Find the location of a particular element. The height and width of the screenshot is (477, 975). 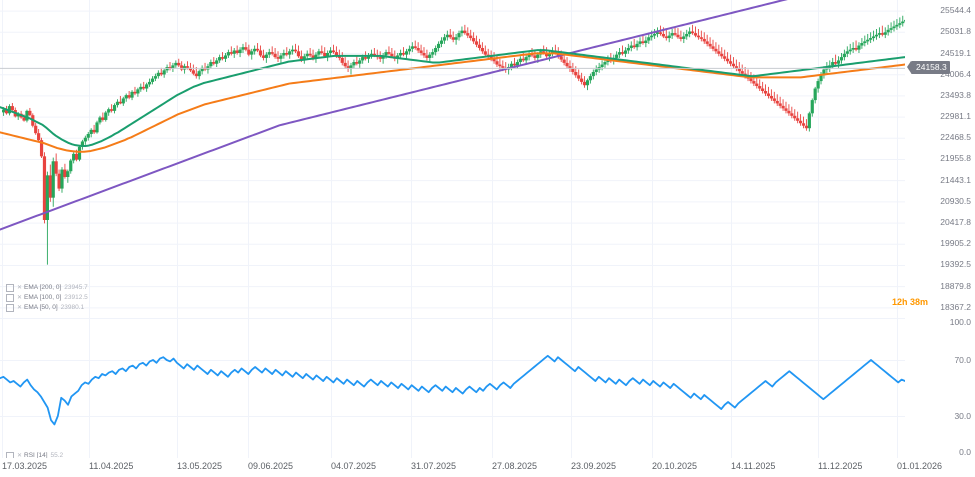

time-axis-tick: 31.07.2025 is located at coordinates (434, 466).